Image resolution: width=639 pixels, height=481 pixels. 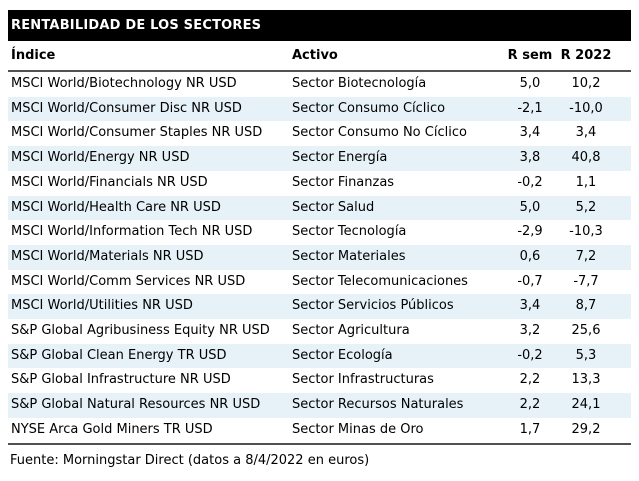 I want to click on r-sem-cell: -0,7, so click(x=530, y=281).